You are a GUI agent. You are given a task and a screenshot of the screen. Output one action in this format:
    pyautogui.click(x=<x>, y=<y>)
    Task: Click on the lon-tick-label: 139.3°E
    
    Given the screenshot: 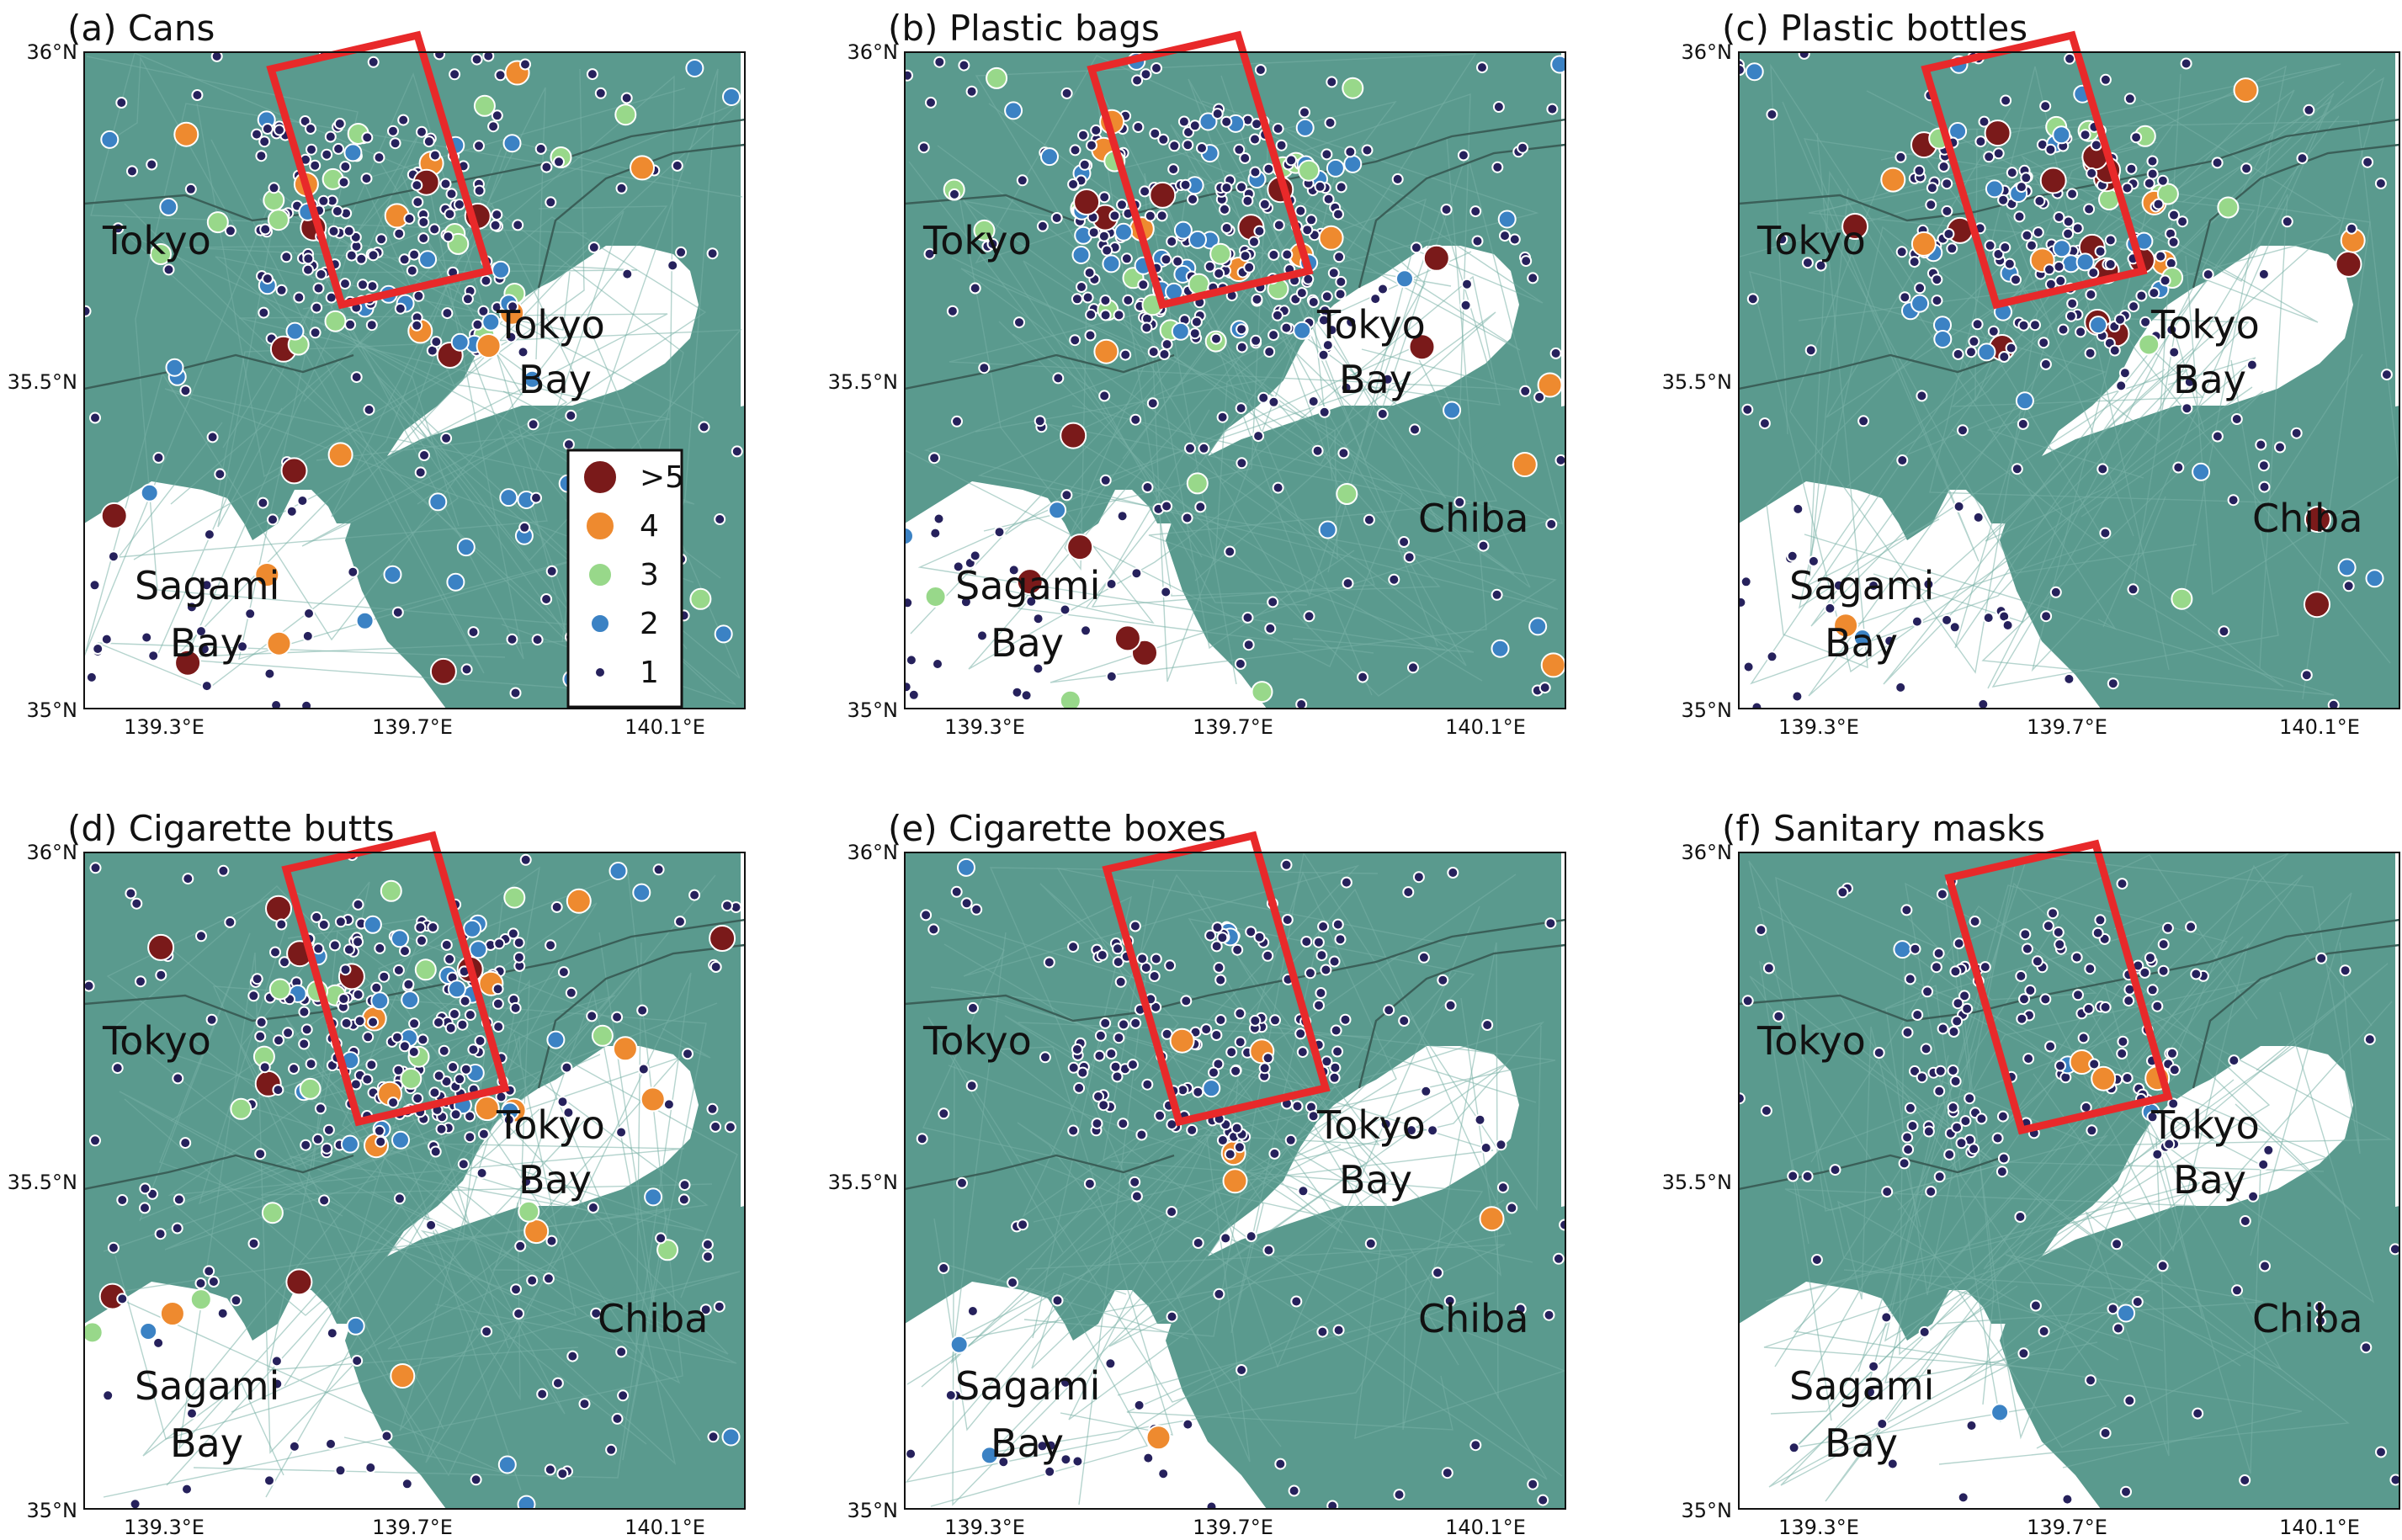 What is the action you would take?
    pyautogui.click(x=1819, y=727)
    